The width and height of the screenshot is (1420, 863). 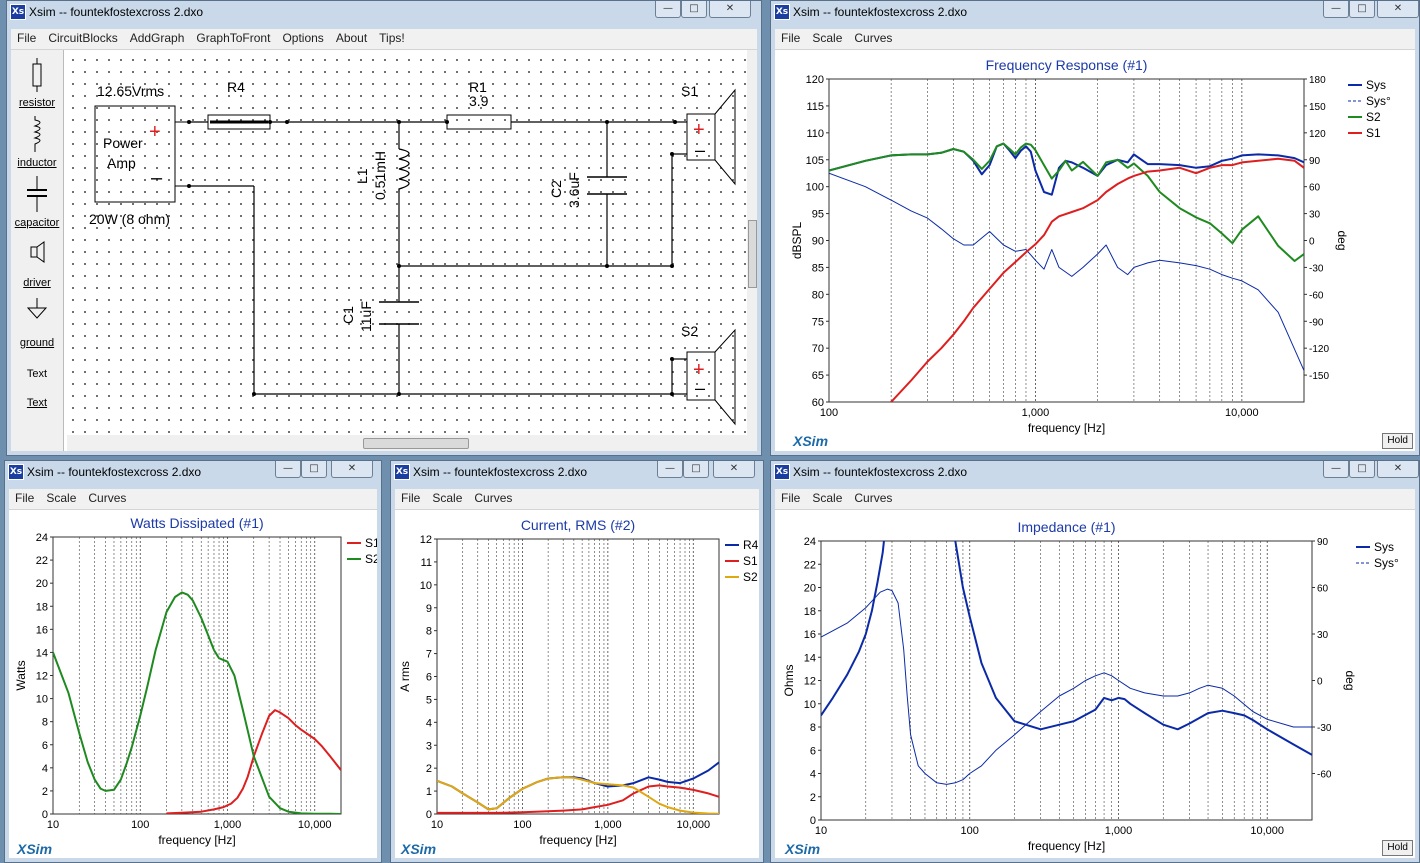 What do you see at coordinates (228, 825) in the screenshot?
I see `x-tick-label: 1,000` at bounding box center [228, 825].